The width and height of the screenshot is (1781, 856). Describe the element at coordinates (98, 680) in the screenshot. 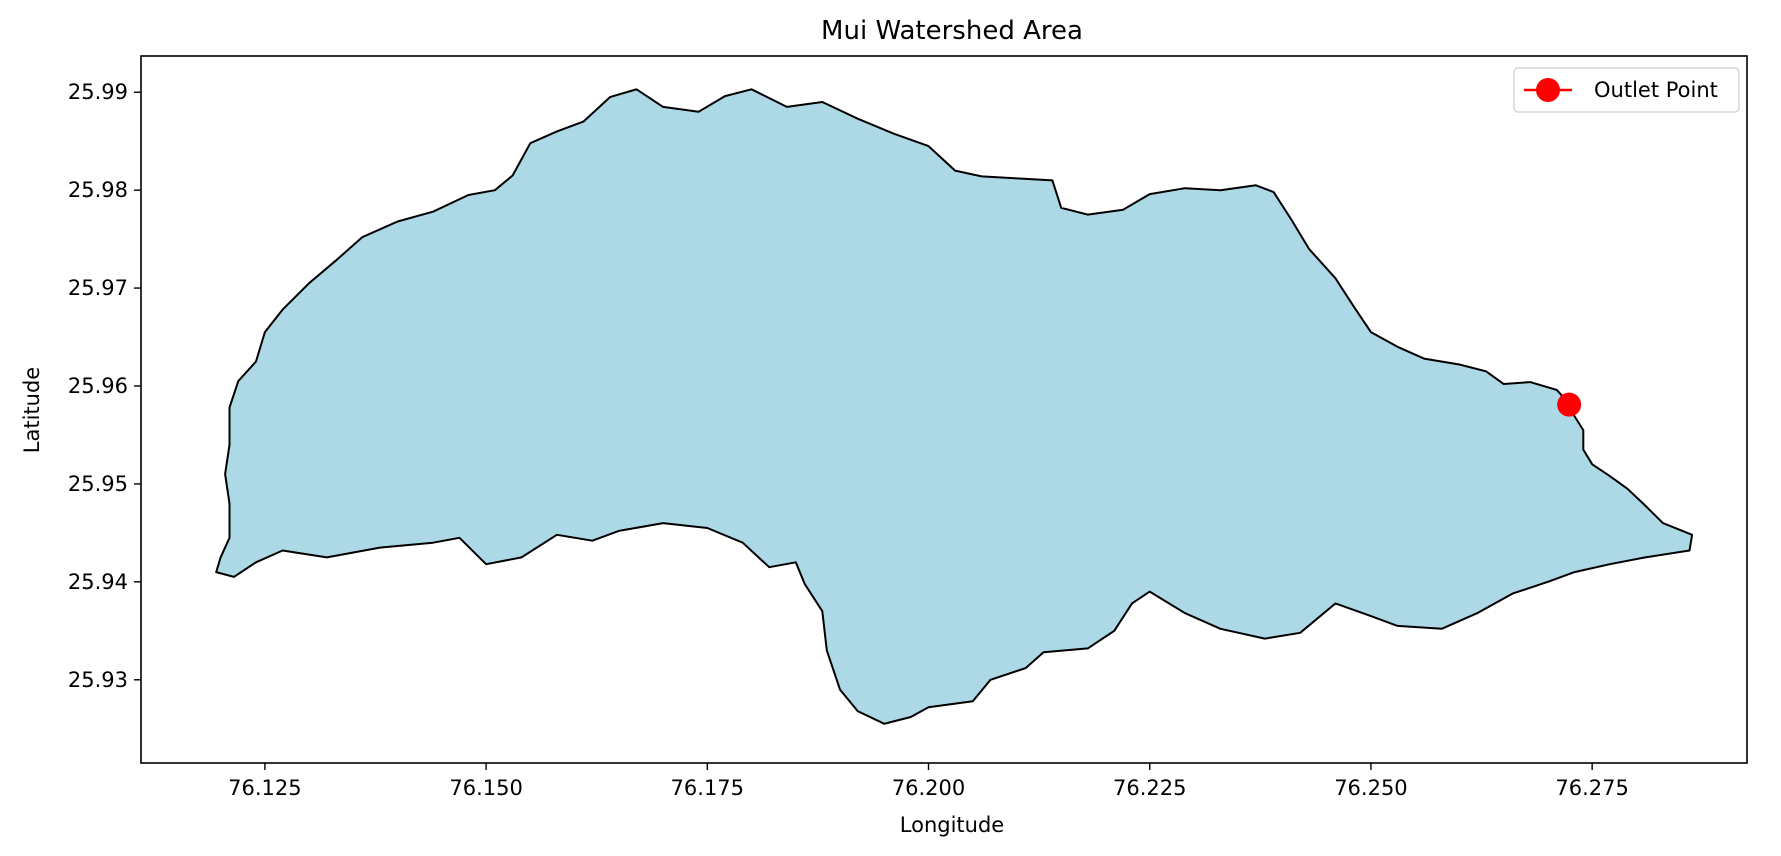

I see `y-tick-label: 25.93` at that location.